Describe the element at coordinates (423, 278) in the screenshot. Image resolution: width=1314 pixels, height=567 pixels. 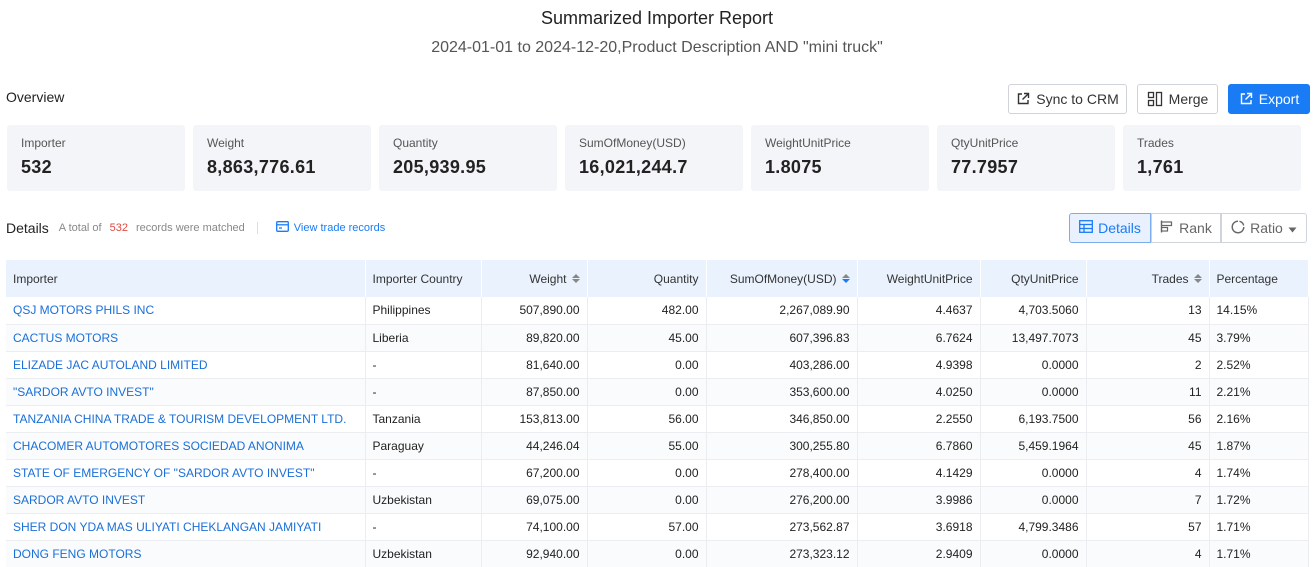
I see `column-header-importer-country: Importer Country` at that location.